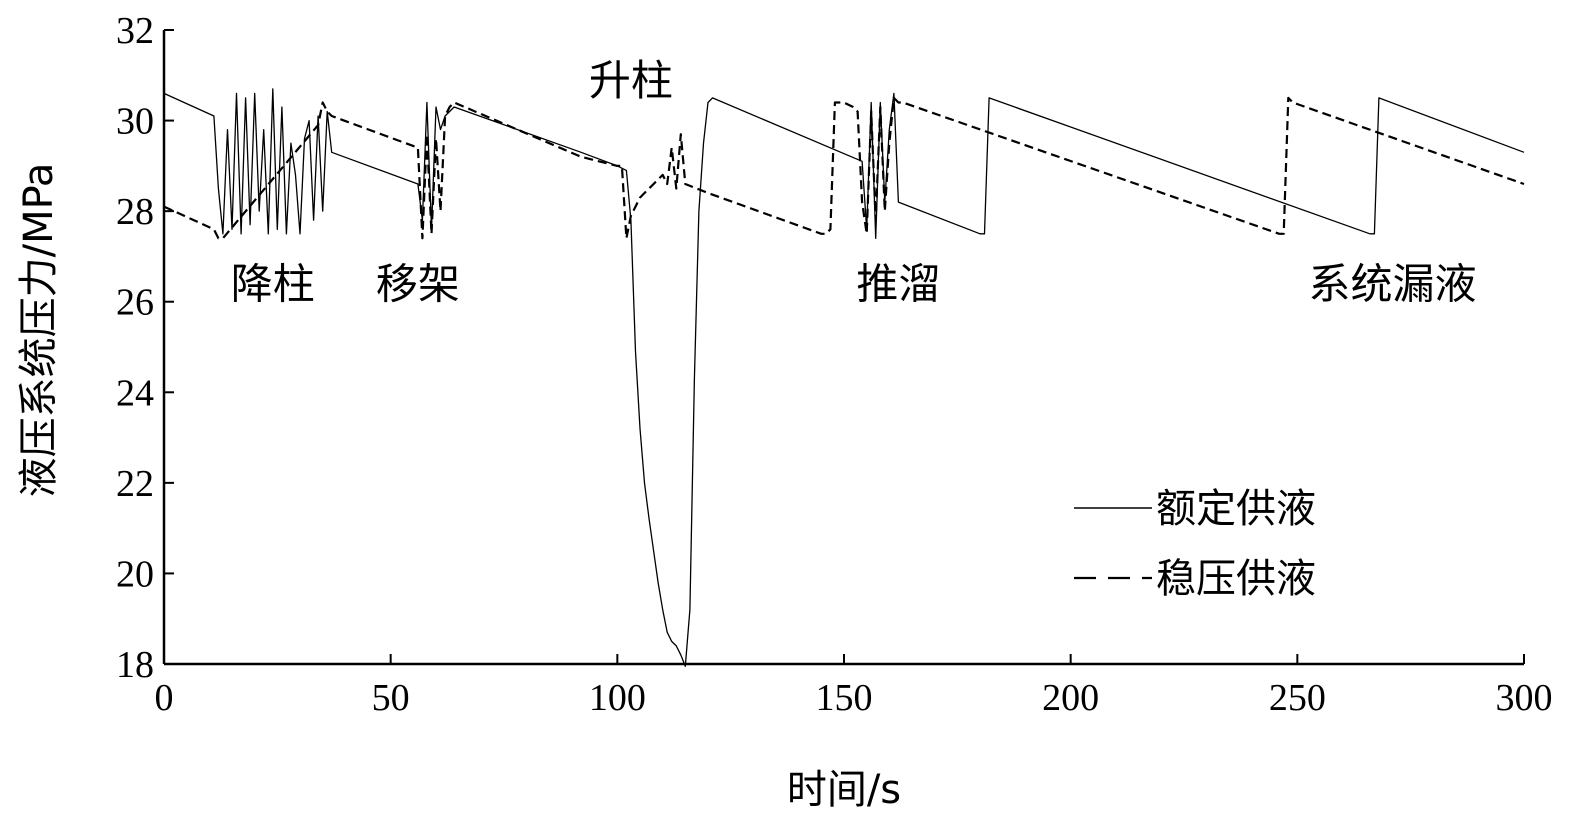  What do you see at coordinates (135, 303) in the screenshot?
I see `y-tick-label: 26` at bounding box center [135, 303].